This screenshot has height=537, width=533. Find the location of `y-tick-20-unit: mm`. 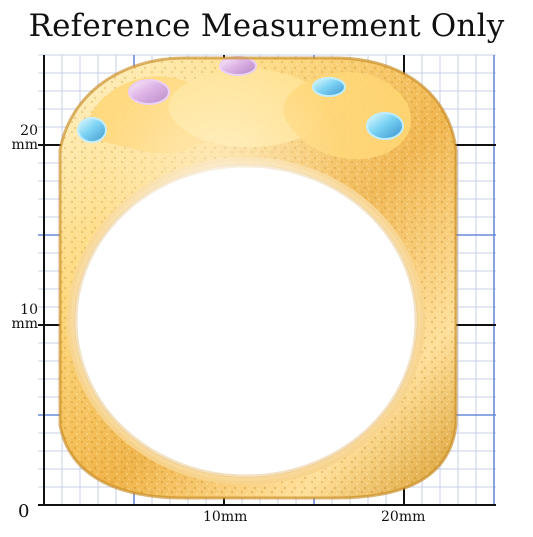

y-tick-20-unit: mm is located at coordinates (24, 145).